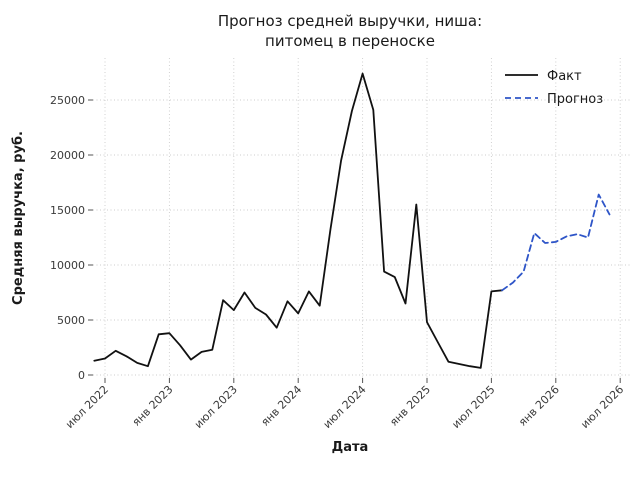 Image resolution: width=640 pixels, height=480 pixels. Describe the element at coordinates (67, 210) in the screenshot. I see `y-tick-label: 15000` at that location.